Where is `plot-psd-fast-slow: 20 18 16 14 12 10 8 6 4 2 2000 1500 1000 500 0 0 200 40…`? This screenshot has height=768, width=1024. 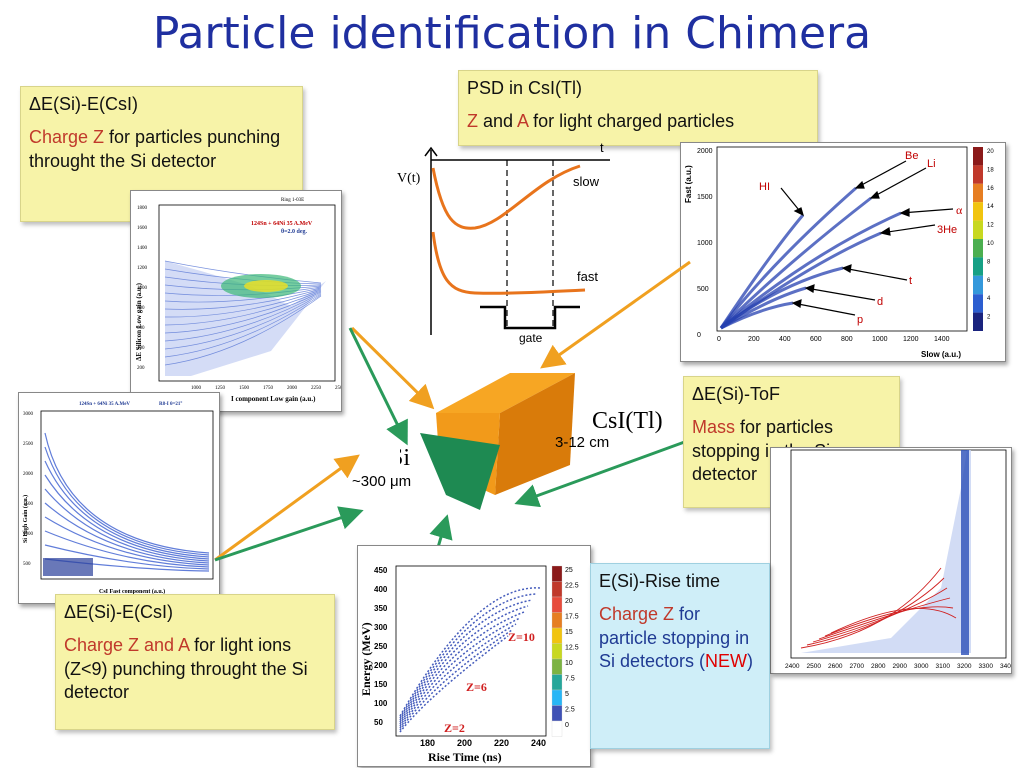
plot-psd-fast-slow: 20 18 16 14 12 10 8 6 4 2 2000 1500 1000 500 0 0 200 40… is located at coordinates (843, 252).